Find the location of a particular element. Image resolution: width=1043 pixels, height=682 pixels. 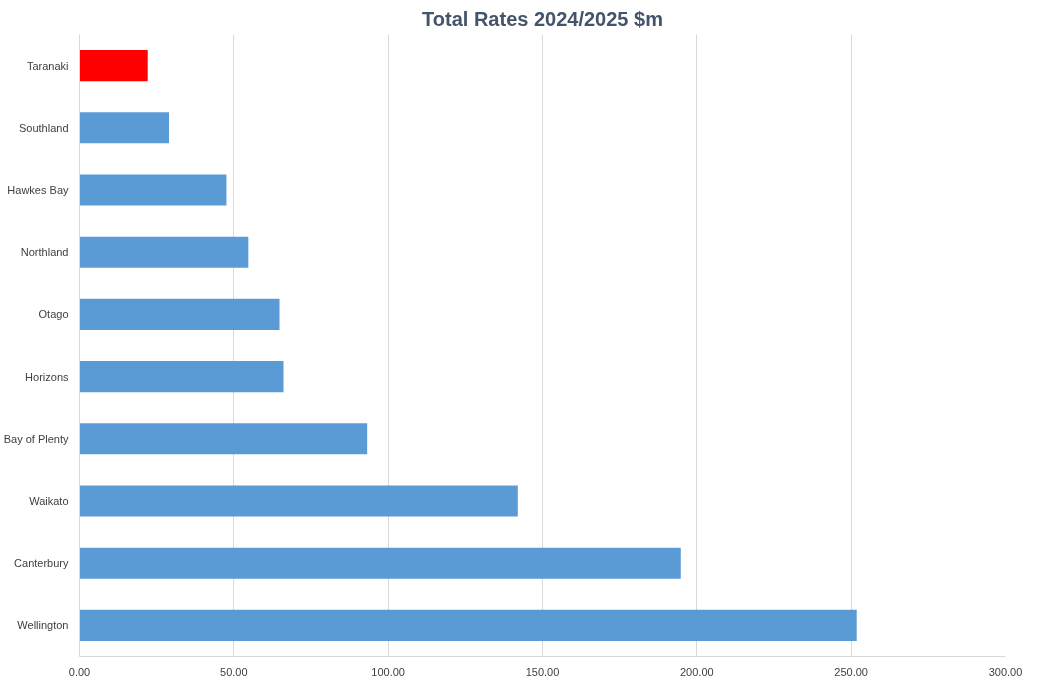

y-tick-label: Wellington is located at coordinates (43, 625).